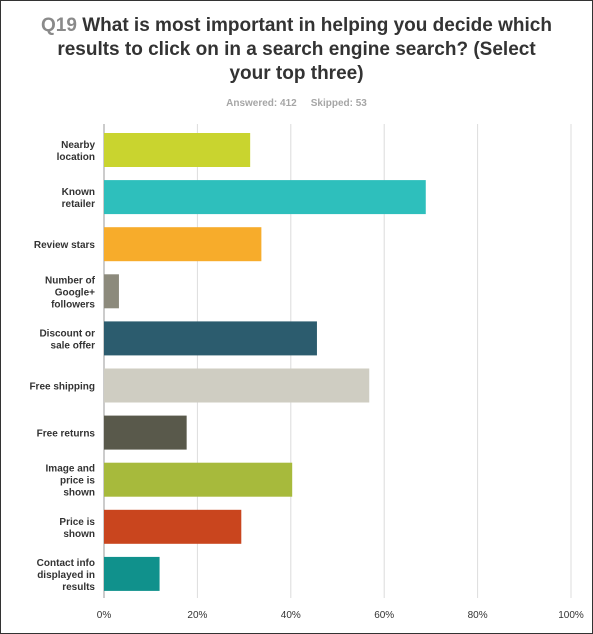 This screenshot has width=593, height=634. Describe the element at coordinates (478, 615) in the screenshot. I see `x-tick-label: 80%` at that location.